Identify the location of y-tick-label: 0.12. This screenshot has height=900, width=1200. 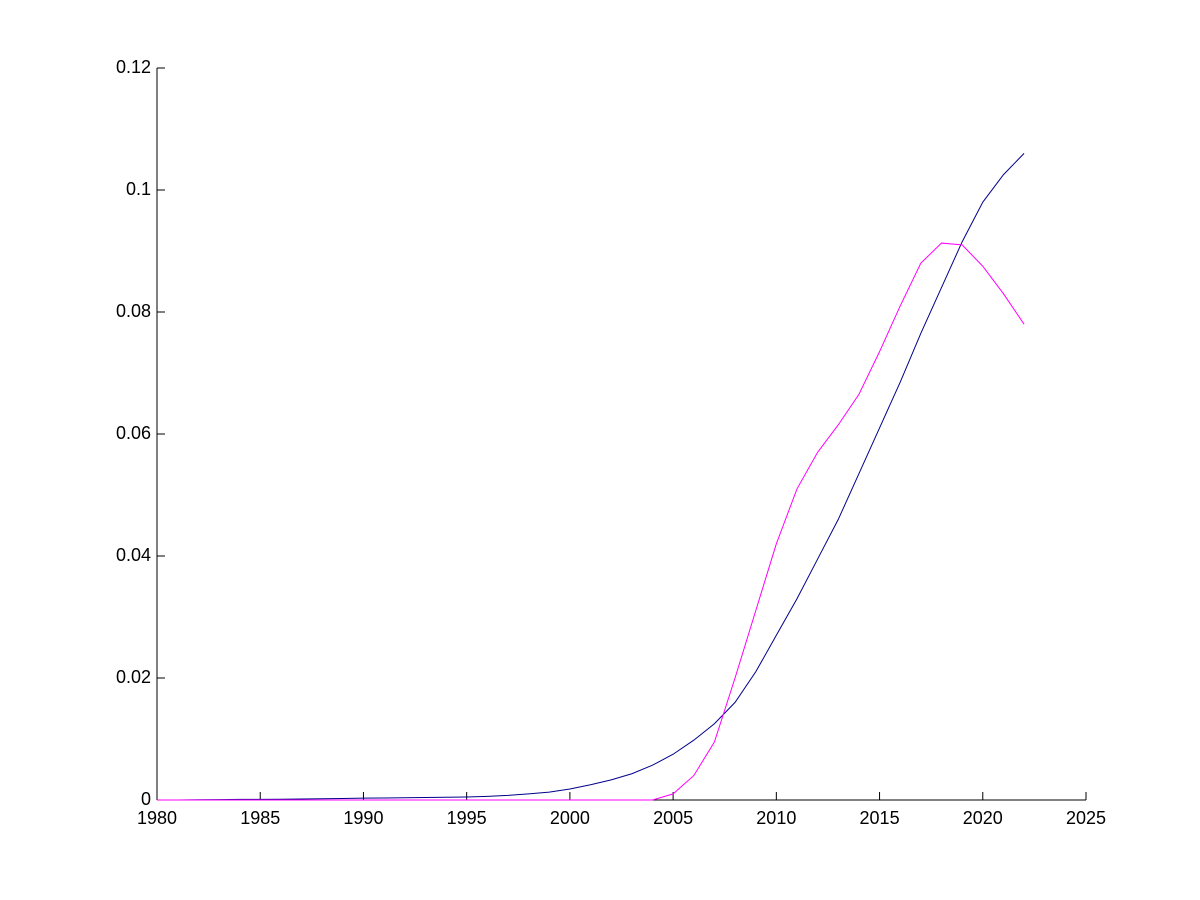
(133, 67).